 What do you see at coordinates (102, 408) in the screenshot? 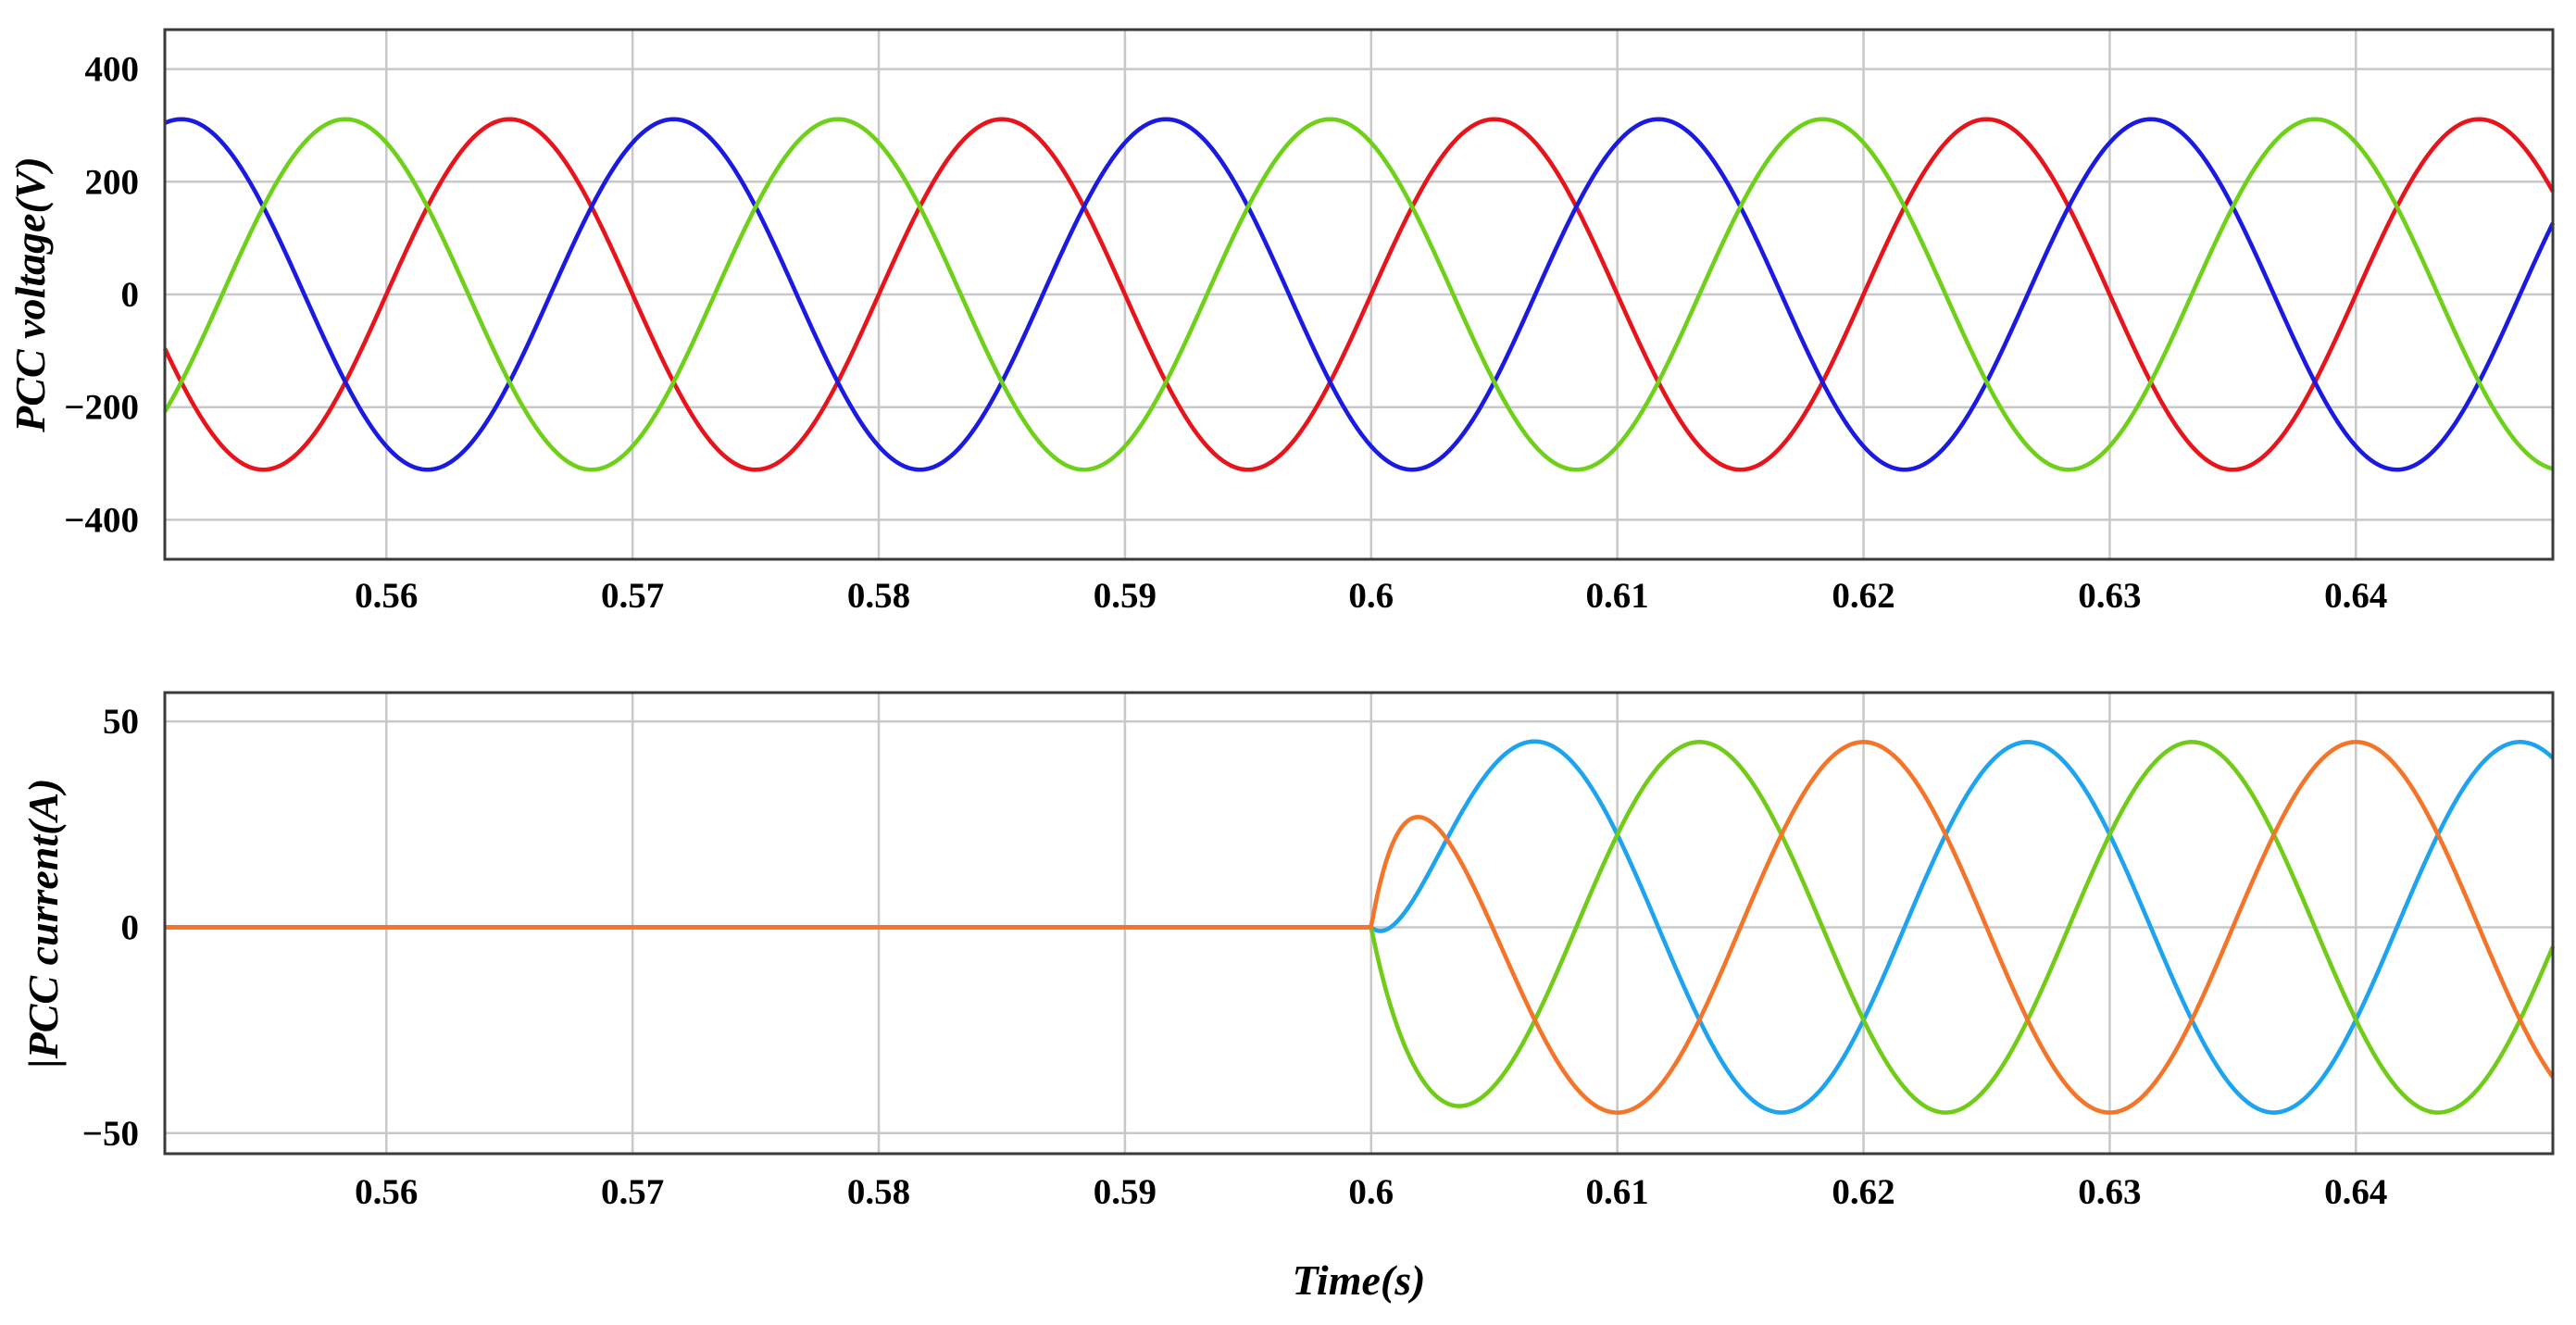
I see `voltage-y-tick-label: −200` at bounding box center [102, 408].